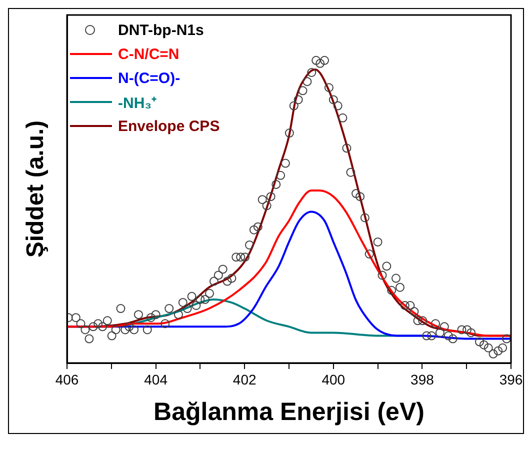 Image resolution: width=531 pixels, height=450 pixels. What do you see at coordinates (149, 54) in the screenshot?
I see `legend-label: C-N/C=N` at bounding box center [149, 54].